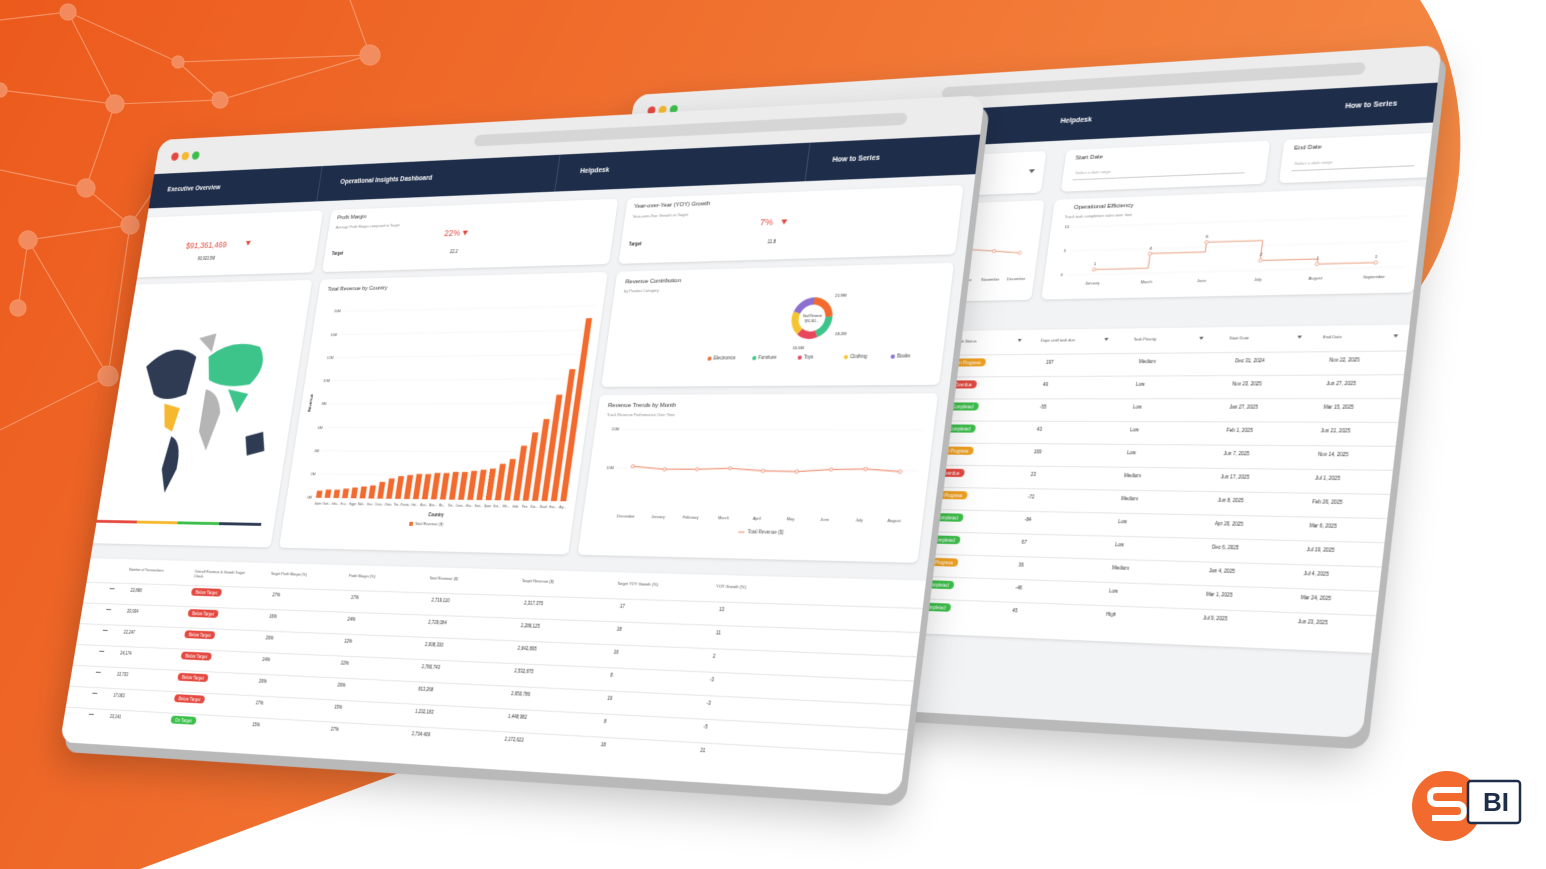  What do you see at coordinates (465, 233) in the screenshot?
I see `down-arrow` at bounding box center [465, 233].